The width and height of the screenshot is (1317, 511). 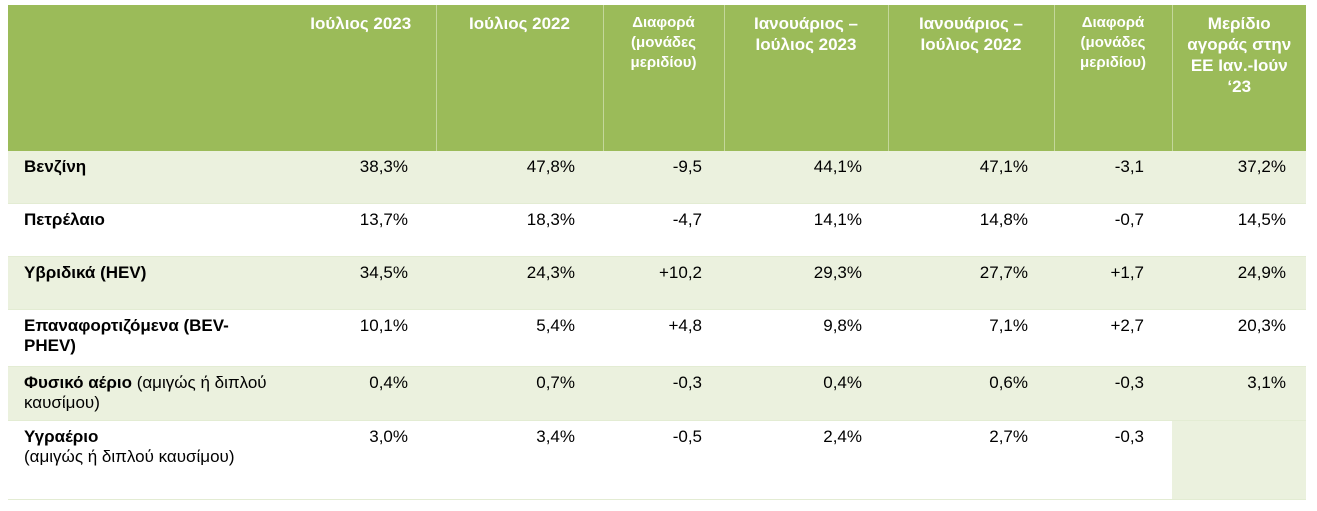 I want to click on header-jan-jul-2022: Ιανουάριος – Ιούλιος 2022, so click(x=971, y=78).